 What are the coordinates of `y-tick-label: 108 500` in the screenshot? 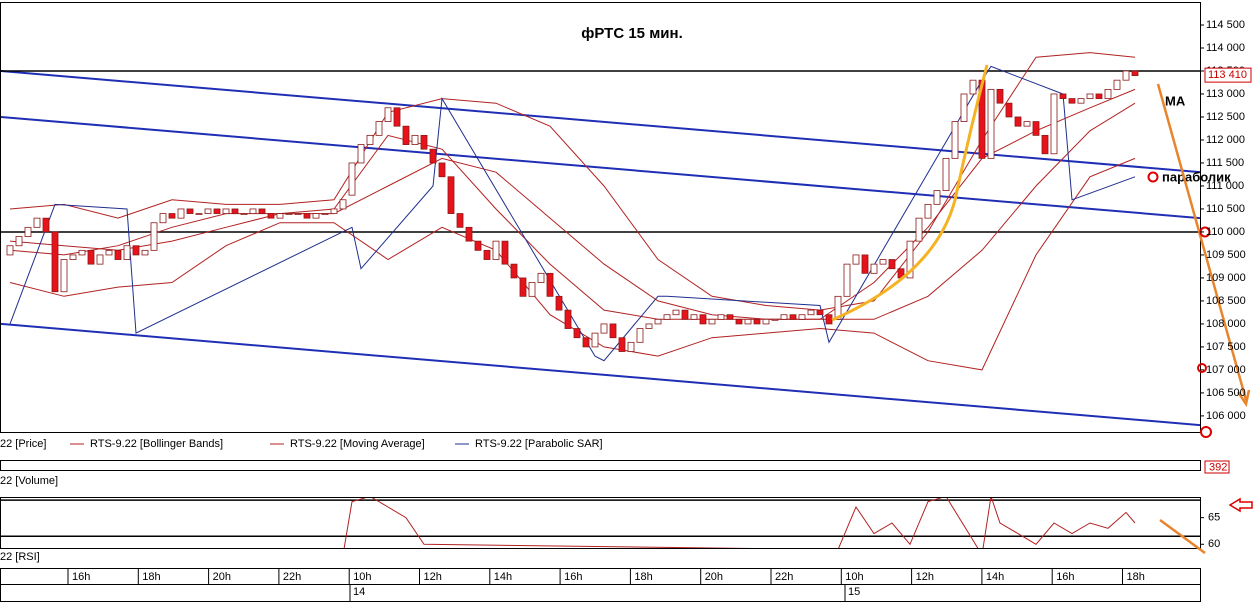 It's located at (1226, 301).